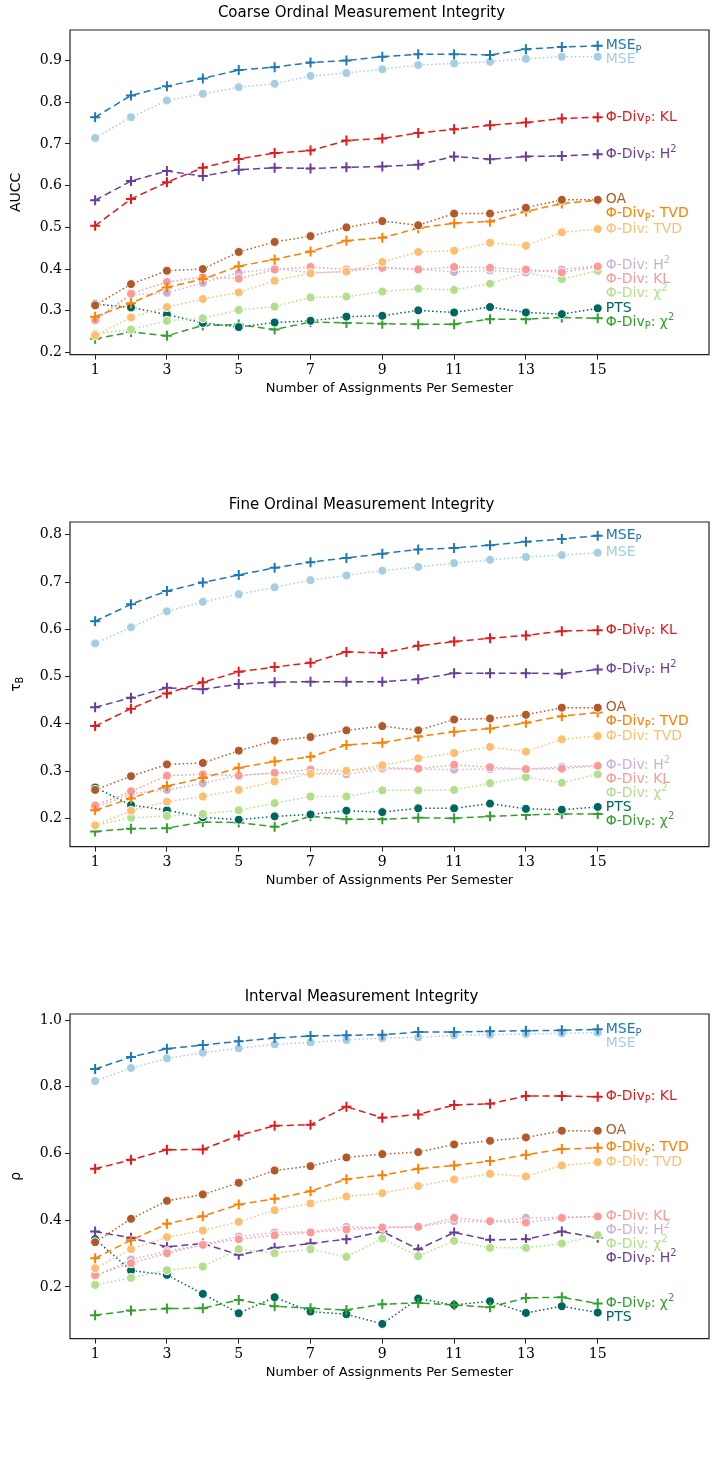  Describe the element at coordinates (14, 192) in the screenshot. I see `y-axis-title: AUCC` at that location.